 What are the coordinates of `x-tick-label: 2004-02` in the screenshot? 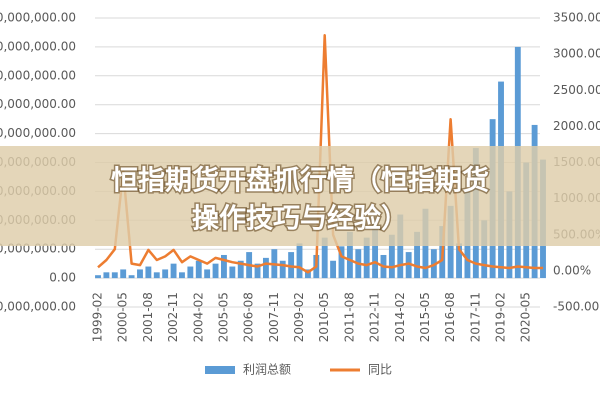 It's located at (198, 317).